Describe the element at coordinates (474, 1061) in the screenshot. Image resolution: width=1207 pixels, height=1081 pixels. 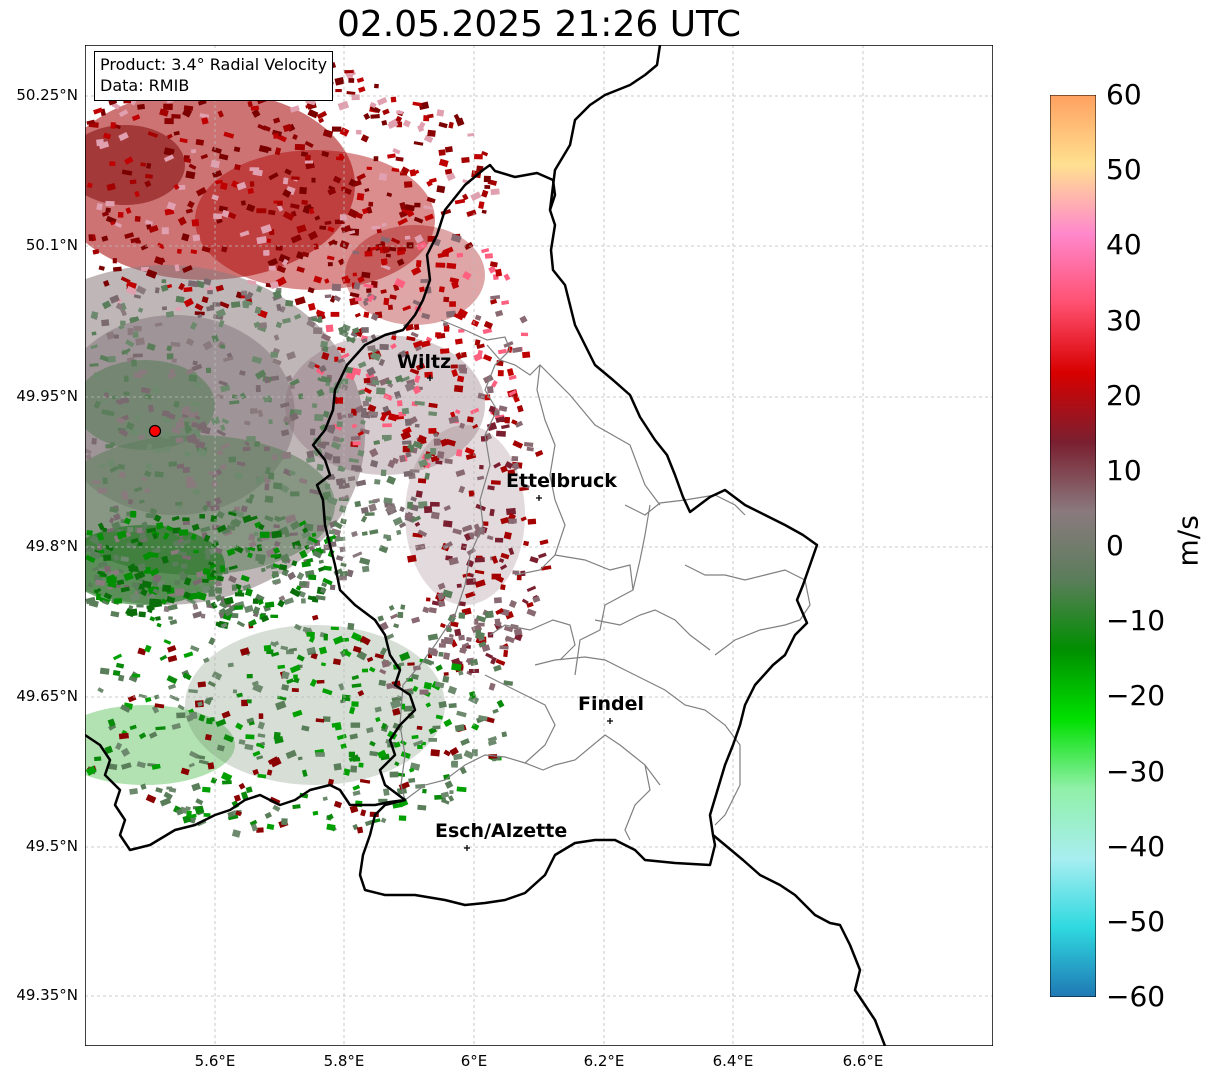
I see `lon-label: 6°E` at that location.